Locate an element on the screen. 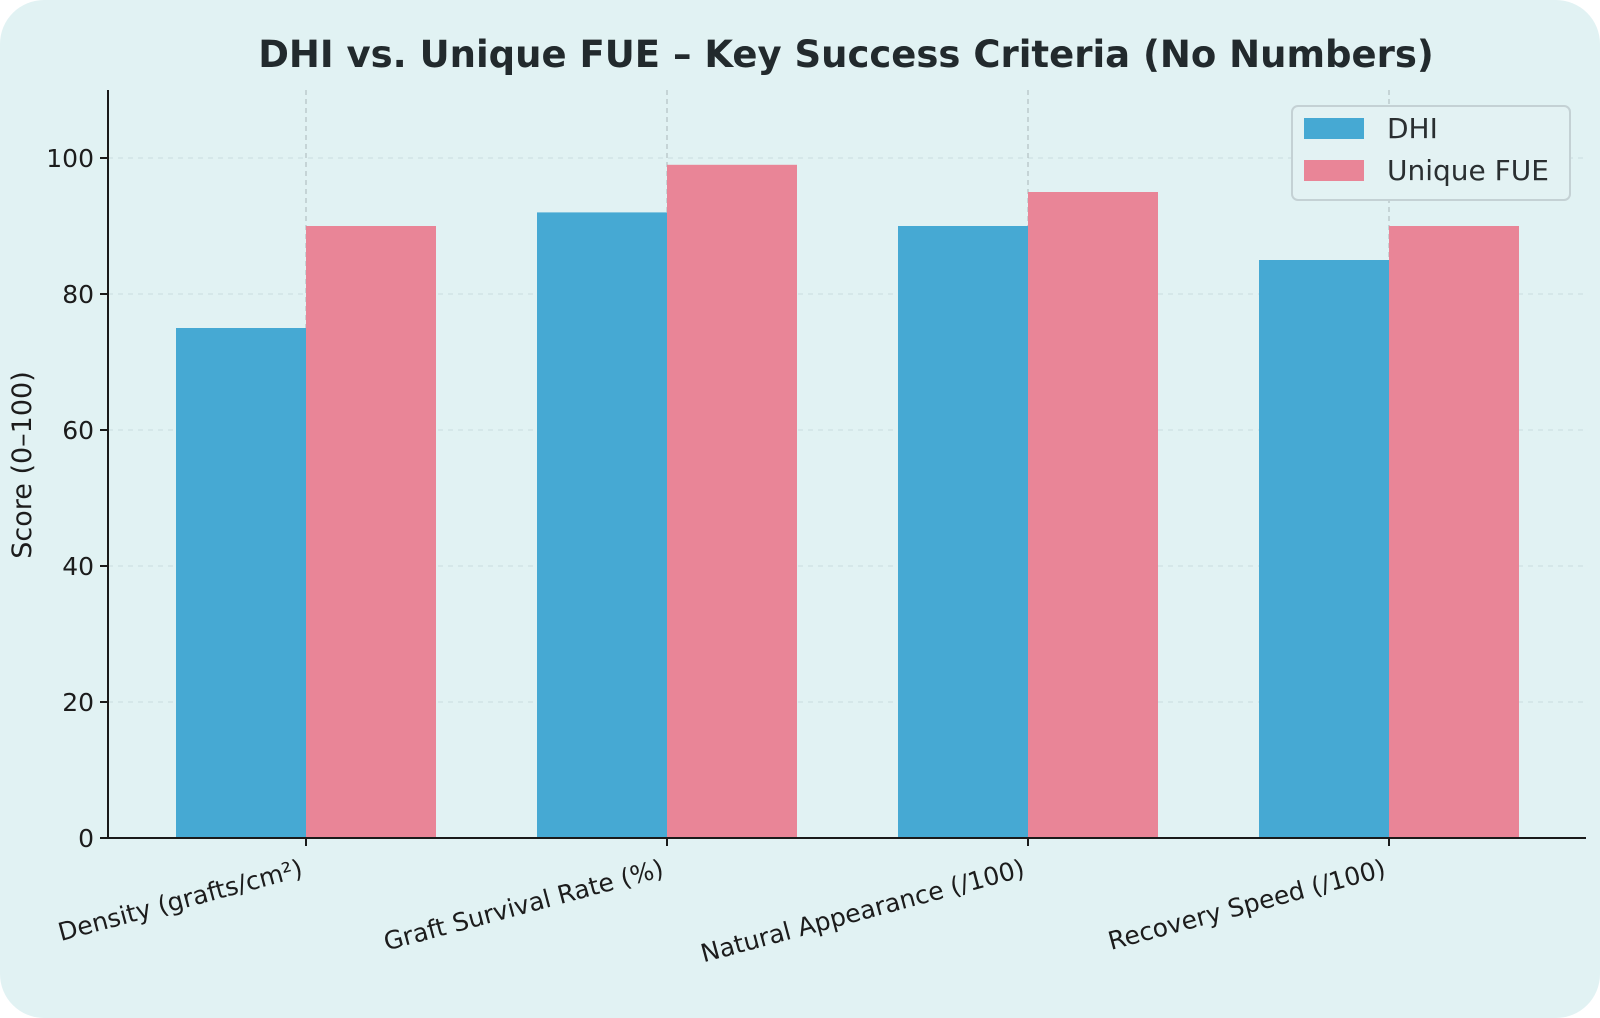 The width and height of the screenshot is (1600, 1018). legend-label-unique-fue: Unique FUE is located at coordinates (1468, 170).